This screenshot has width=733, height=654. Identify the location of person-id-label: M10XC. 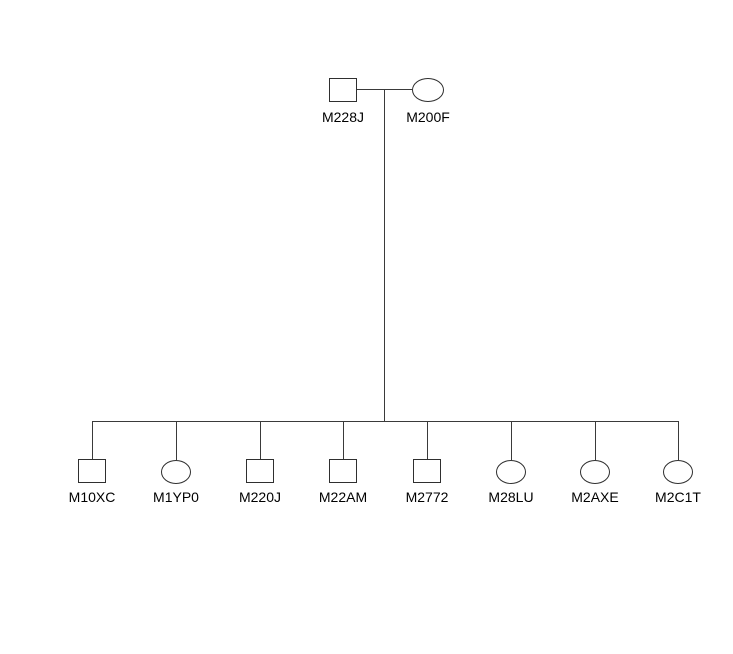
(92, 497).